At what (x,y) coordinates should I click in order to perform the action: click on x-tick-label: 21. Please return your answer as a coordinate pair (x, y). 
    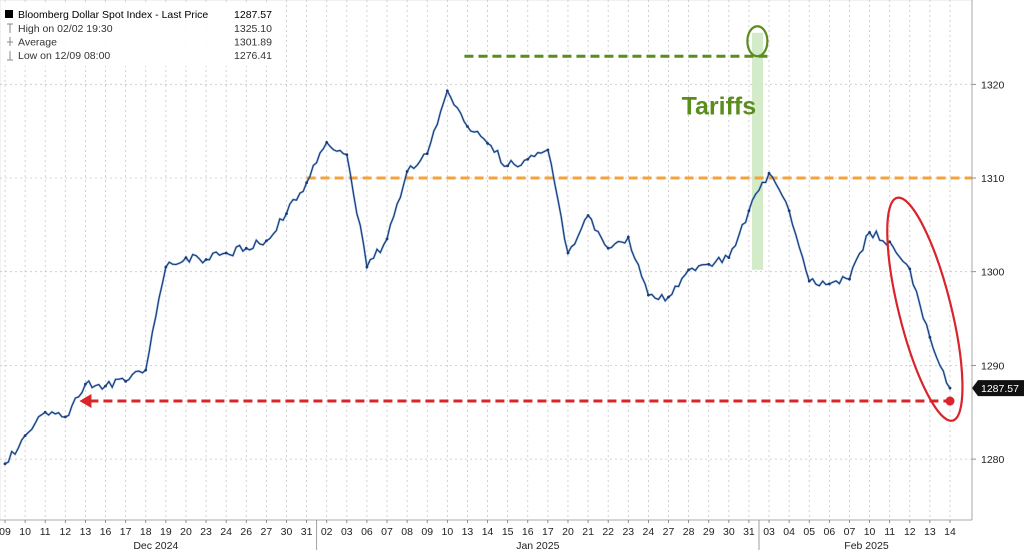
    Looking at the image, I should click on (588, 532).